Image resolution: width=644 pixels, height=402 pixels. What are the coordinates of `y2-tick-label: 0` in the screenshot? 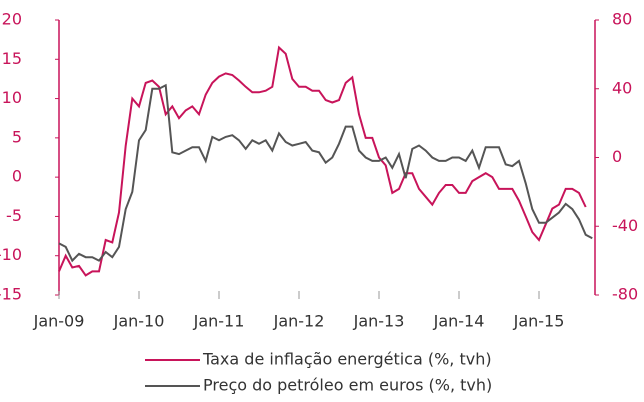 It's located at (617, 156).